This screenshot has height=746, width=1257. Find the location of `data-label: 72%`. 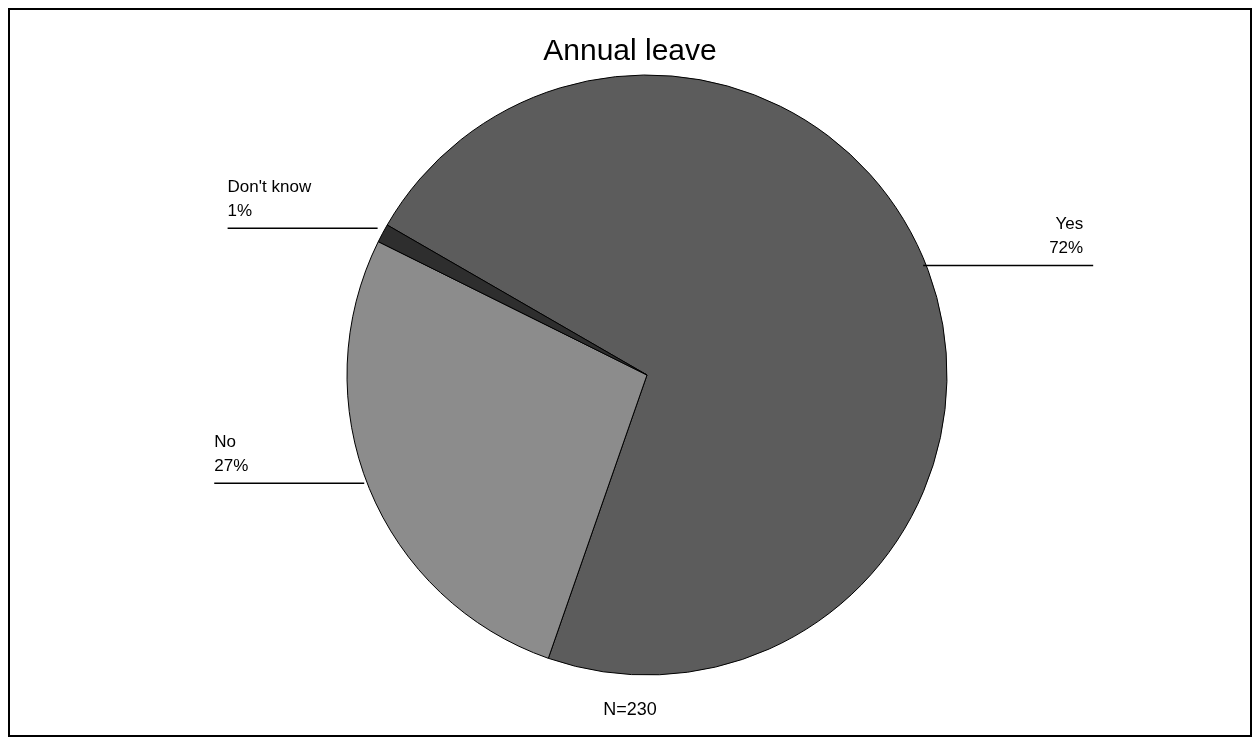

data-label: 72% is located at coordinates (1066, 248).